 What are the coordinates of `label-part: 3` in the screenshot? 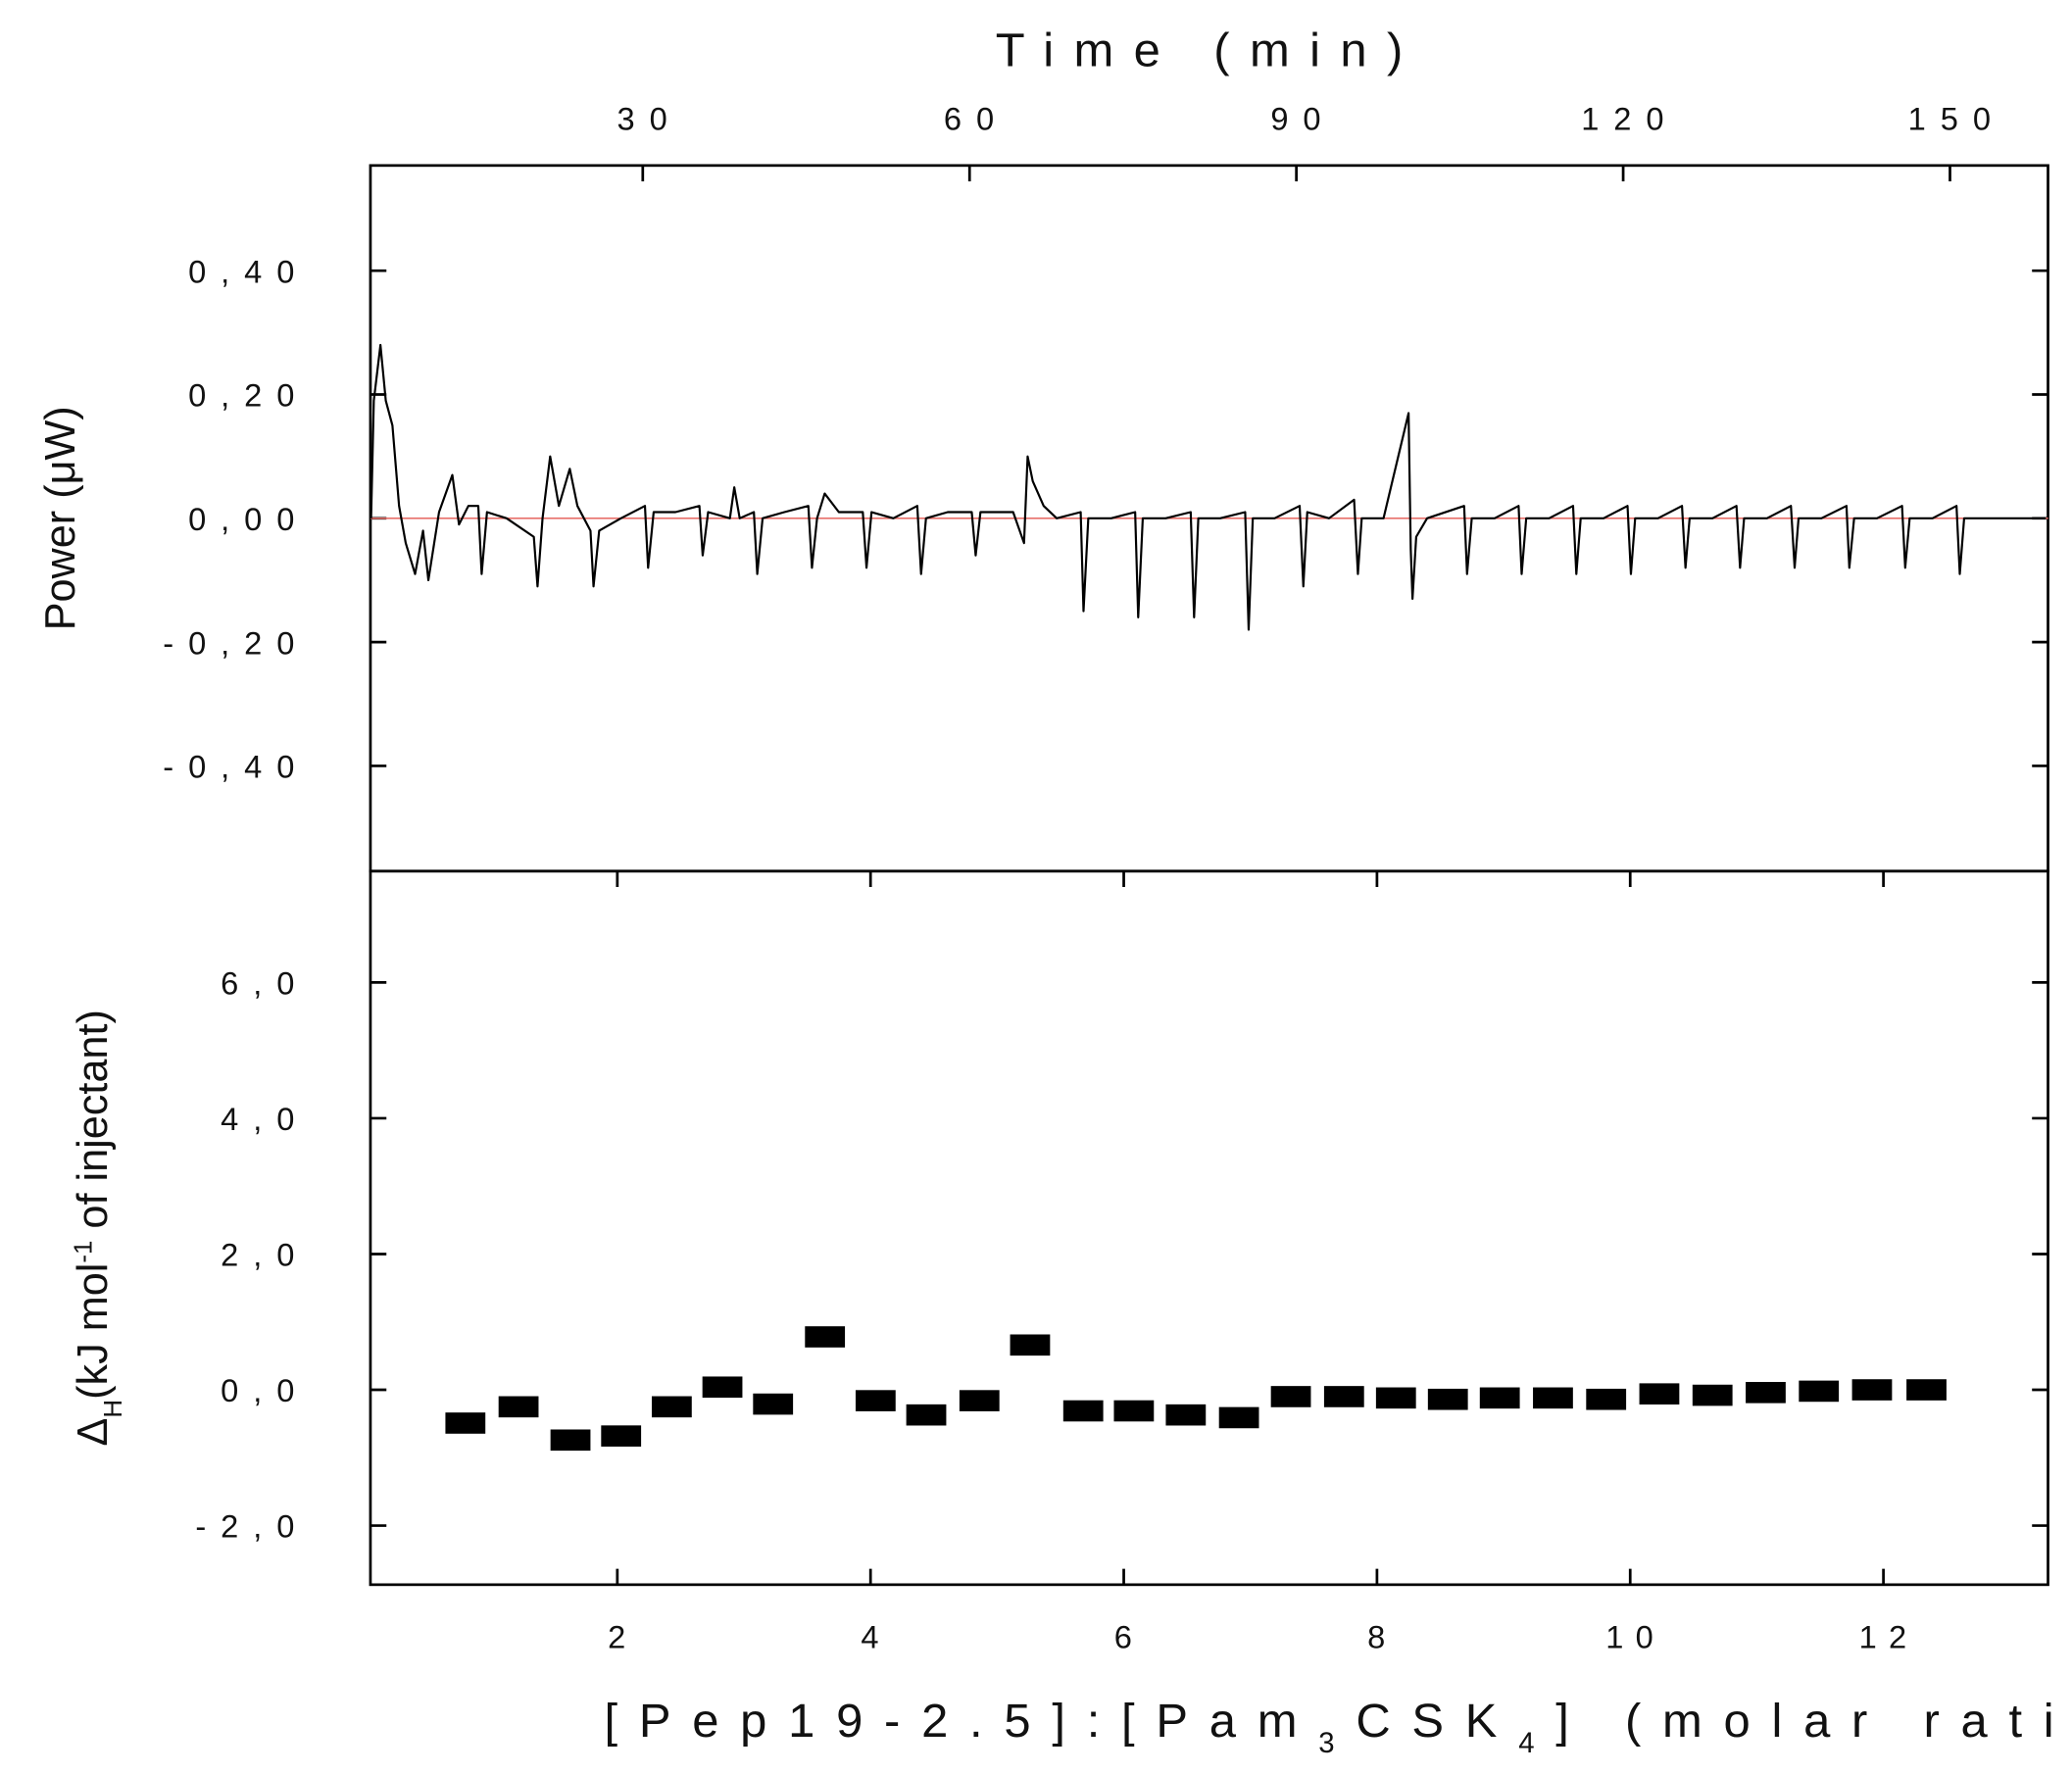 It's located at (1337, 1743).